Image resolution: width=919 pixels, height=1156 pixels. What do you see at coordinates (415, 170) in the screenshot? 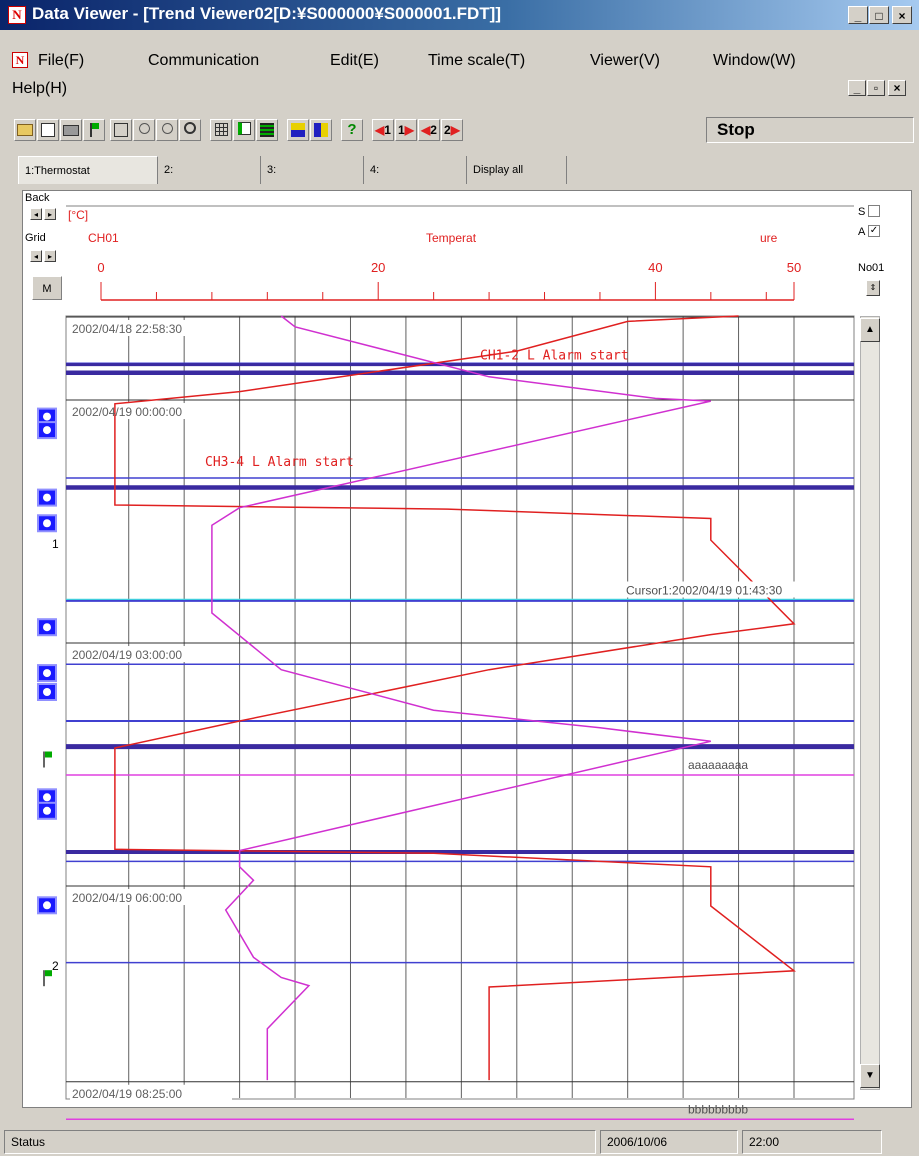
I see `tab-4: 4:` at bounding box center [415, 170].